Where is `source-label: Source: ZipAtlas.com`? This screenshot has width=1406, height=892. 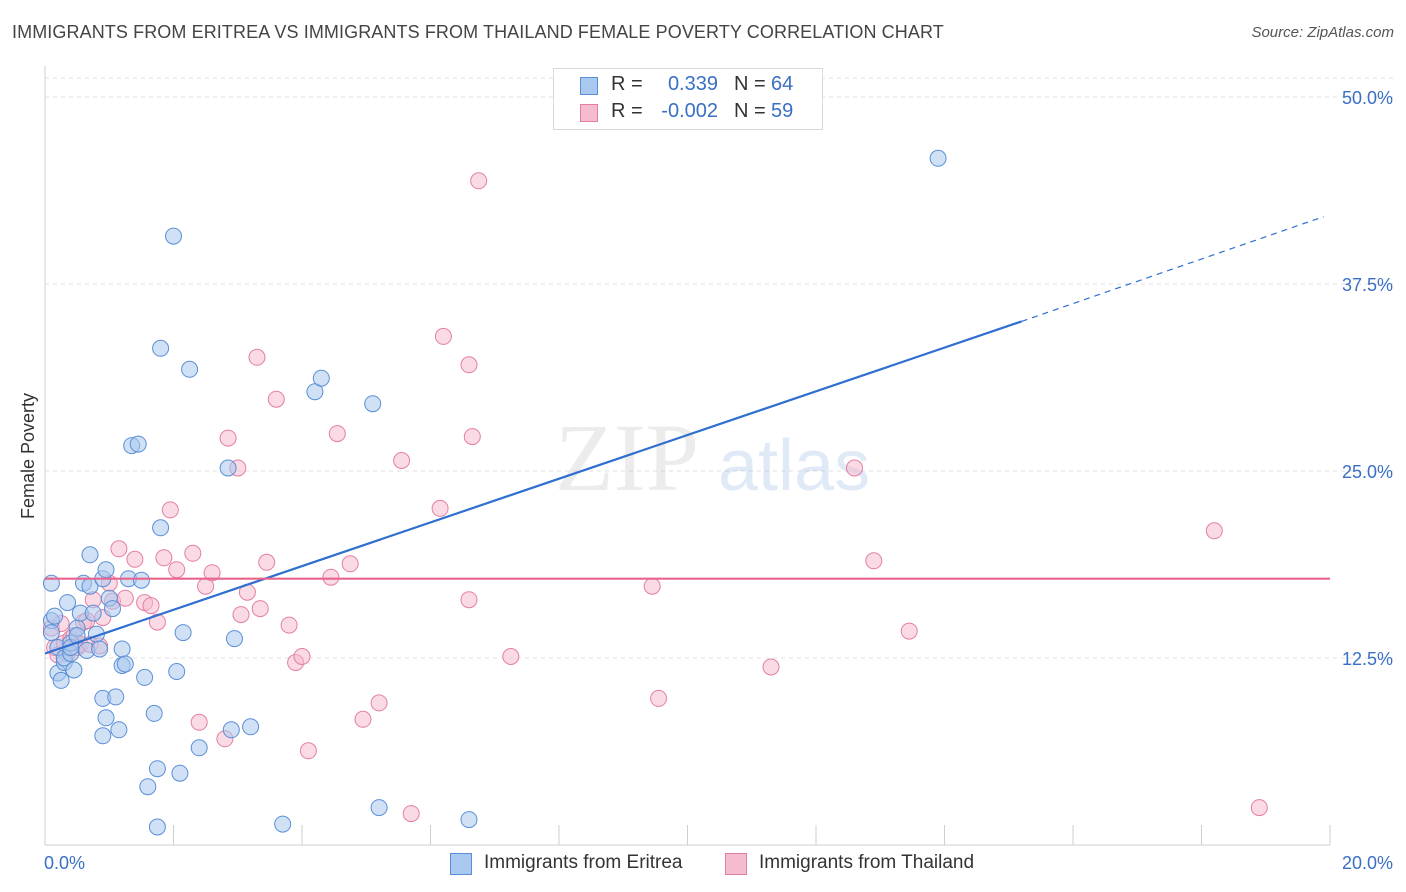
source-label: Source: ZipAtlas.com is located at coordinates (1322, 32).